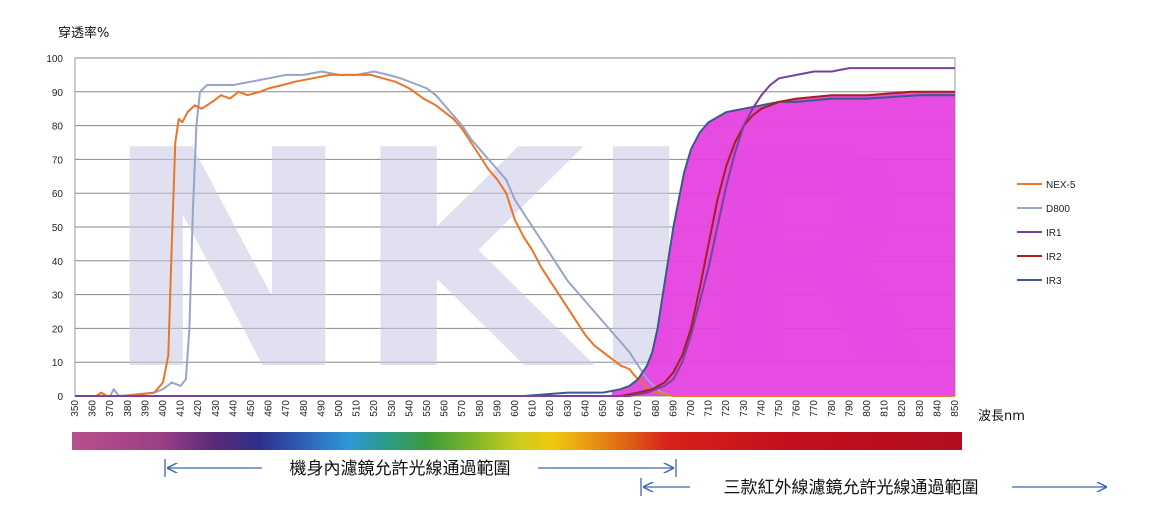  What do you see at coordinates (286, 408) in the screenshot?
I see `x-tick-label: 470` at bounding box center [286, 408].